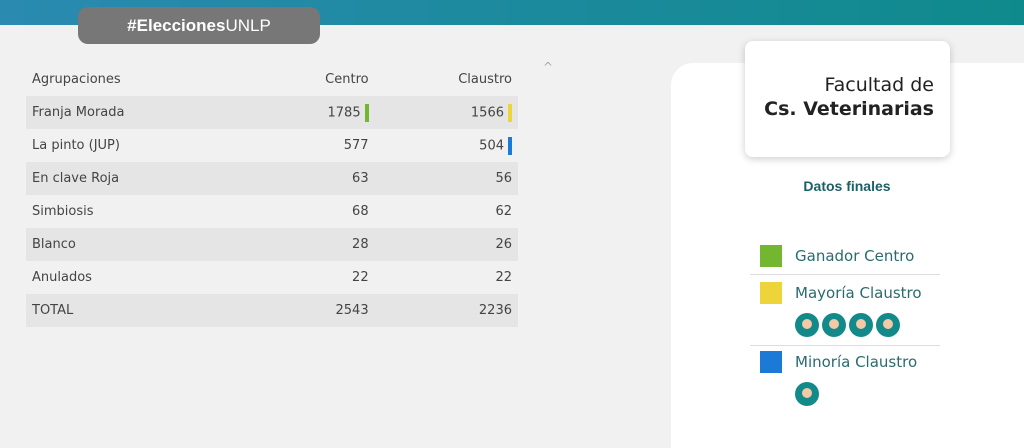 The image size is (1024, 448). Describe the element at coordinates (503, 244) in the screenshot. I see `cell-text: 26` at that location.